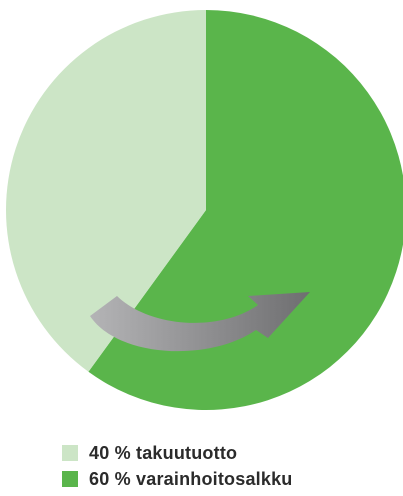 Image resolution: width=403 pixels, height=496 pixels. What do you see at coordinates (70, 479) in the screenshot?
I see `legend-swatch-varainhoitosalkku` at bounding box center [70, 479].